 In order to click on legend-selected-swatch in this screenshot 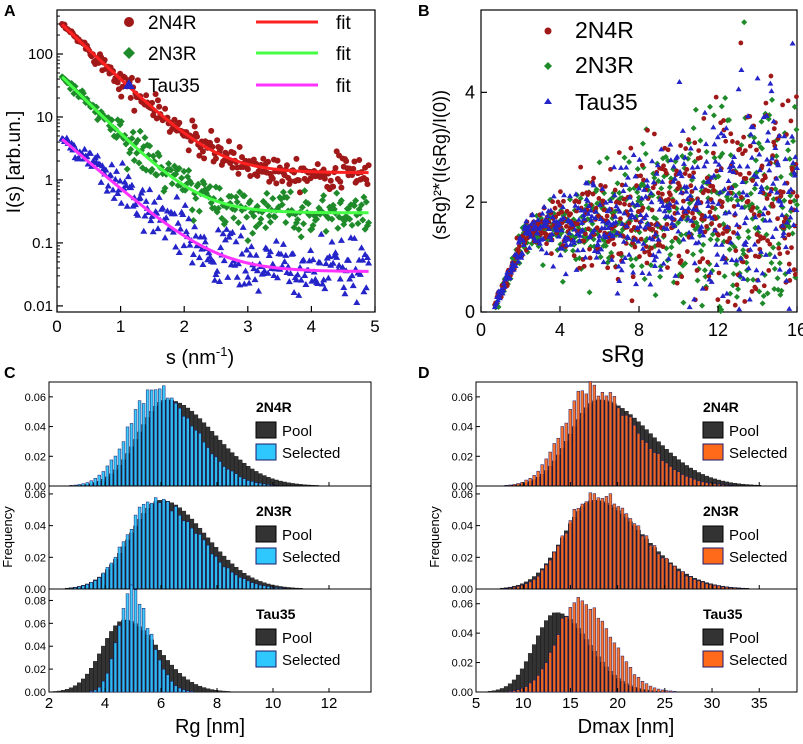, I will do `click(713, 556)`.